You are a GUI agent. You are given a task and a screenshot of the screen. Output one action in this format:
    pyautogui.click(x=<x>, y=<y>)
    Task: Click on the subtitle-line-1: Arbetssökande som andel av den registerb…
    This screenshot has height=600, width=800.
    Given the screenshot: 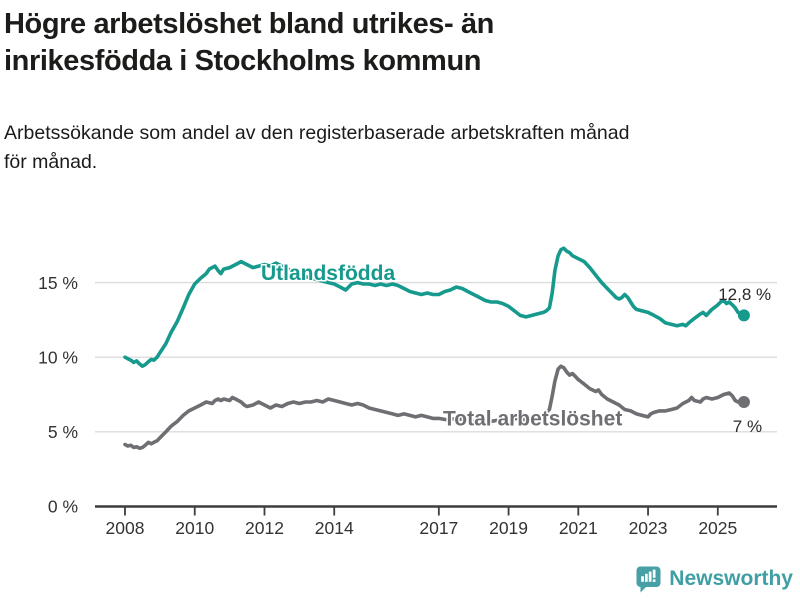 What is the action you would take?
    pyautogui.click(x=317, y=133)
    